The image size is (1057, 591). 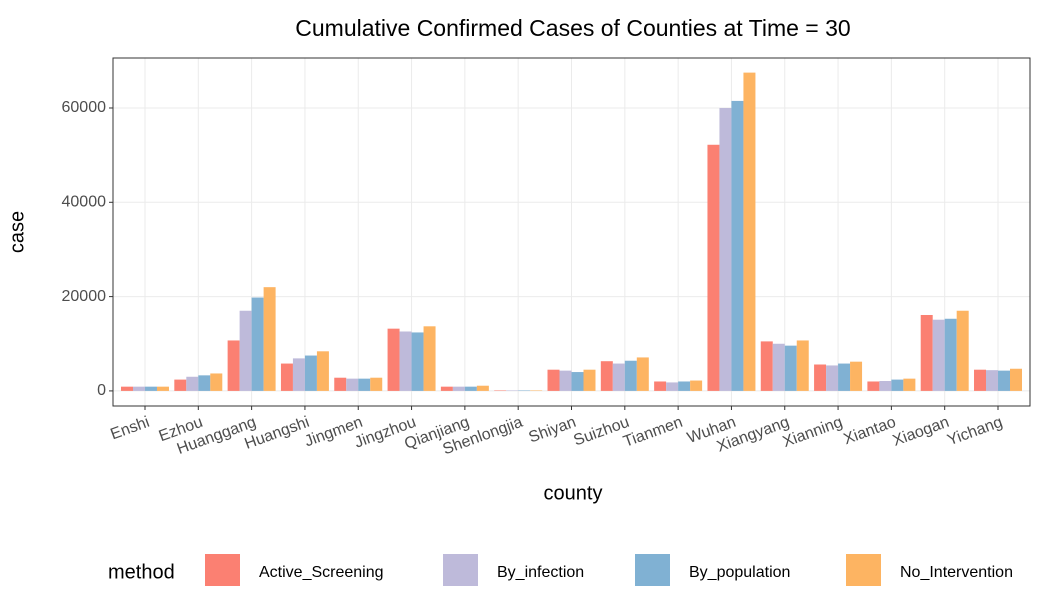 What do you see at coordinates (84, 202) in the screenshot?
I see `y-tick-label: 40000` at bounding box center [84, 202].